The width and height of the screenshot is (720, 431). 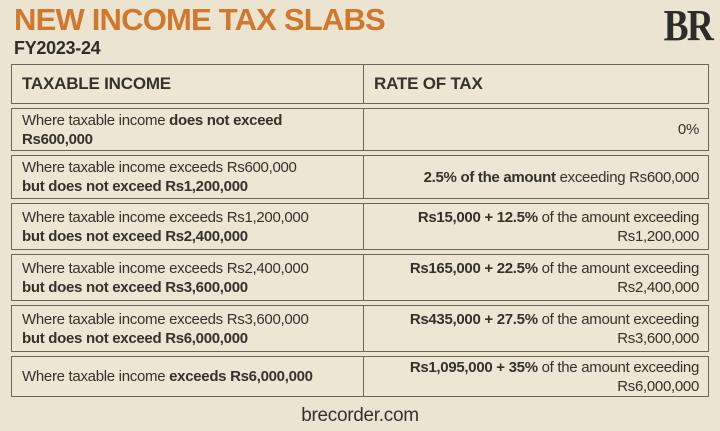 I want to click on column-header-taxable-income: TAXABLE INCOME, so click(x=188, y=84).